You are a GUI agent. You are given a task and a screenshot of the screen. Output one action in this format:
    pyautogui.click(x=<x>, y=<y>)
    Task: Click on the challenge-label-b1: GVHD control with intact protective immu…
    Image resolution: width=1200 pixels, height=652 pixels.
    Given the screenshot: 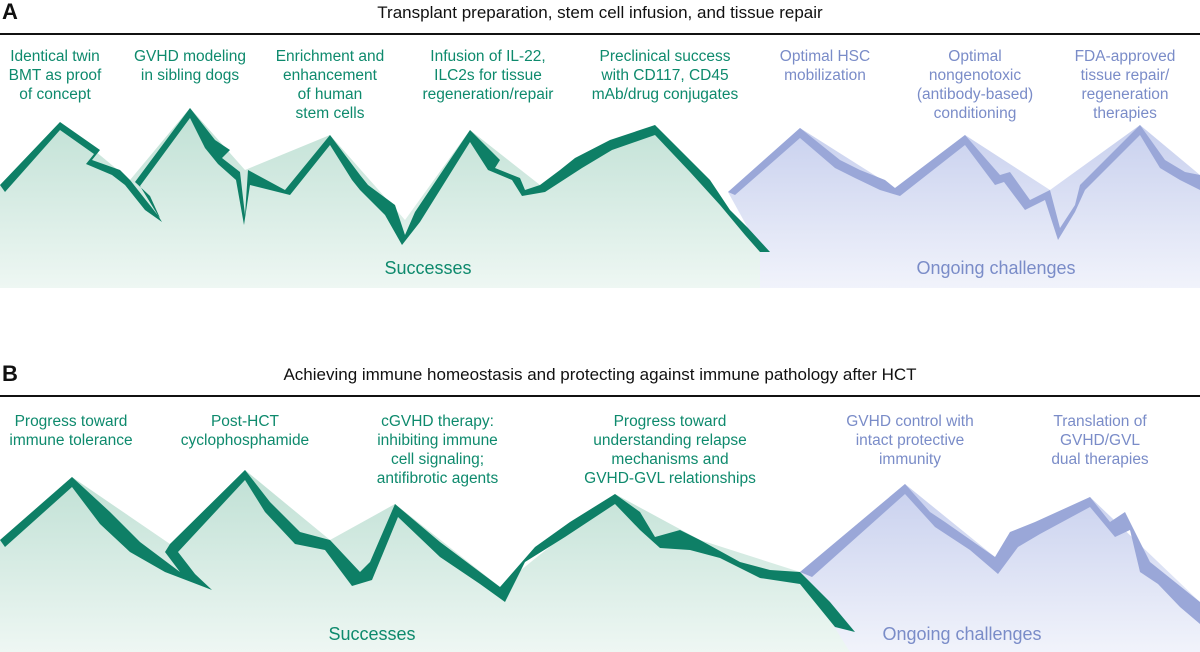 What is the action you would take?
    pyautogui.click(x=910, y=440)
    